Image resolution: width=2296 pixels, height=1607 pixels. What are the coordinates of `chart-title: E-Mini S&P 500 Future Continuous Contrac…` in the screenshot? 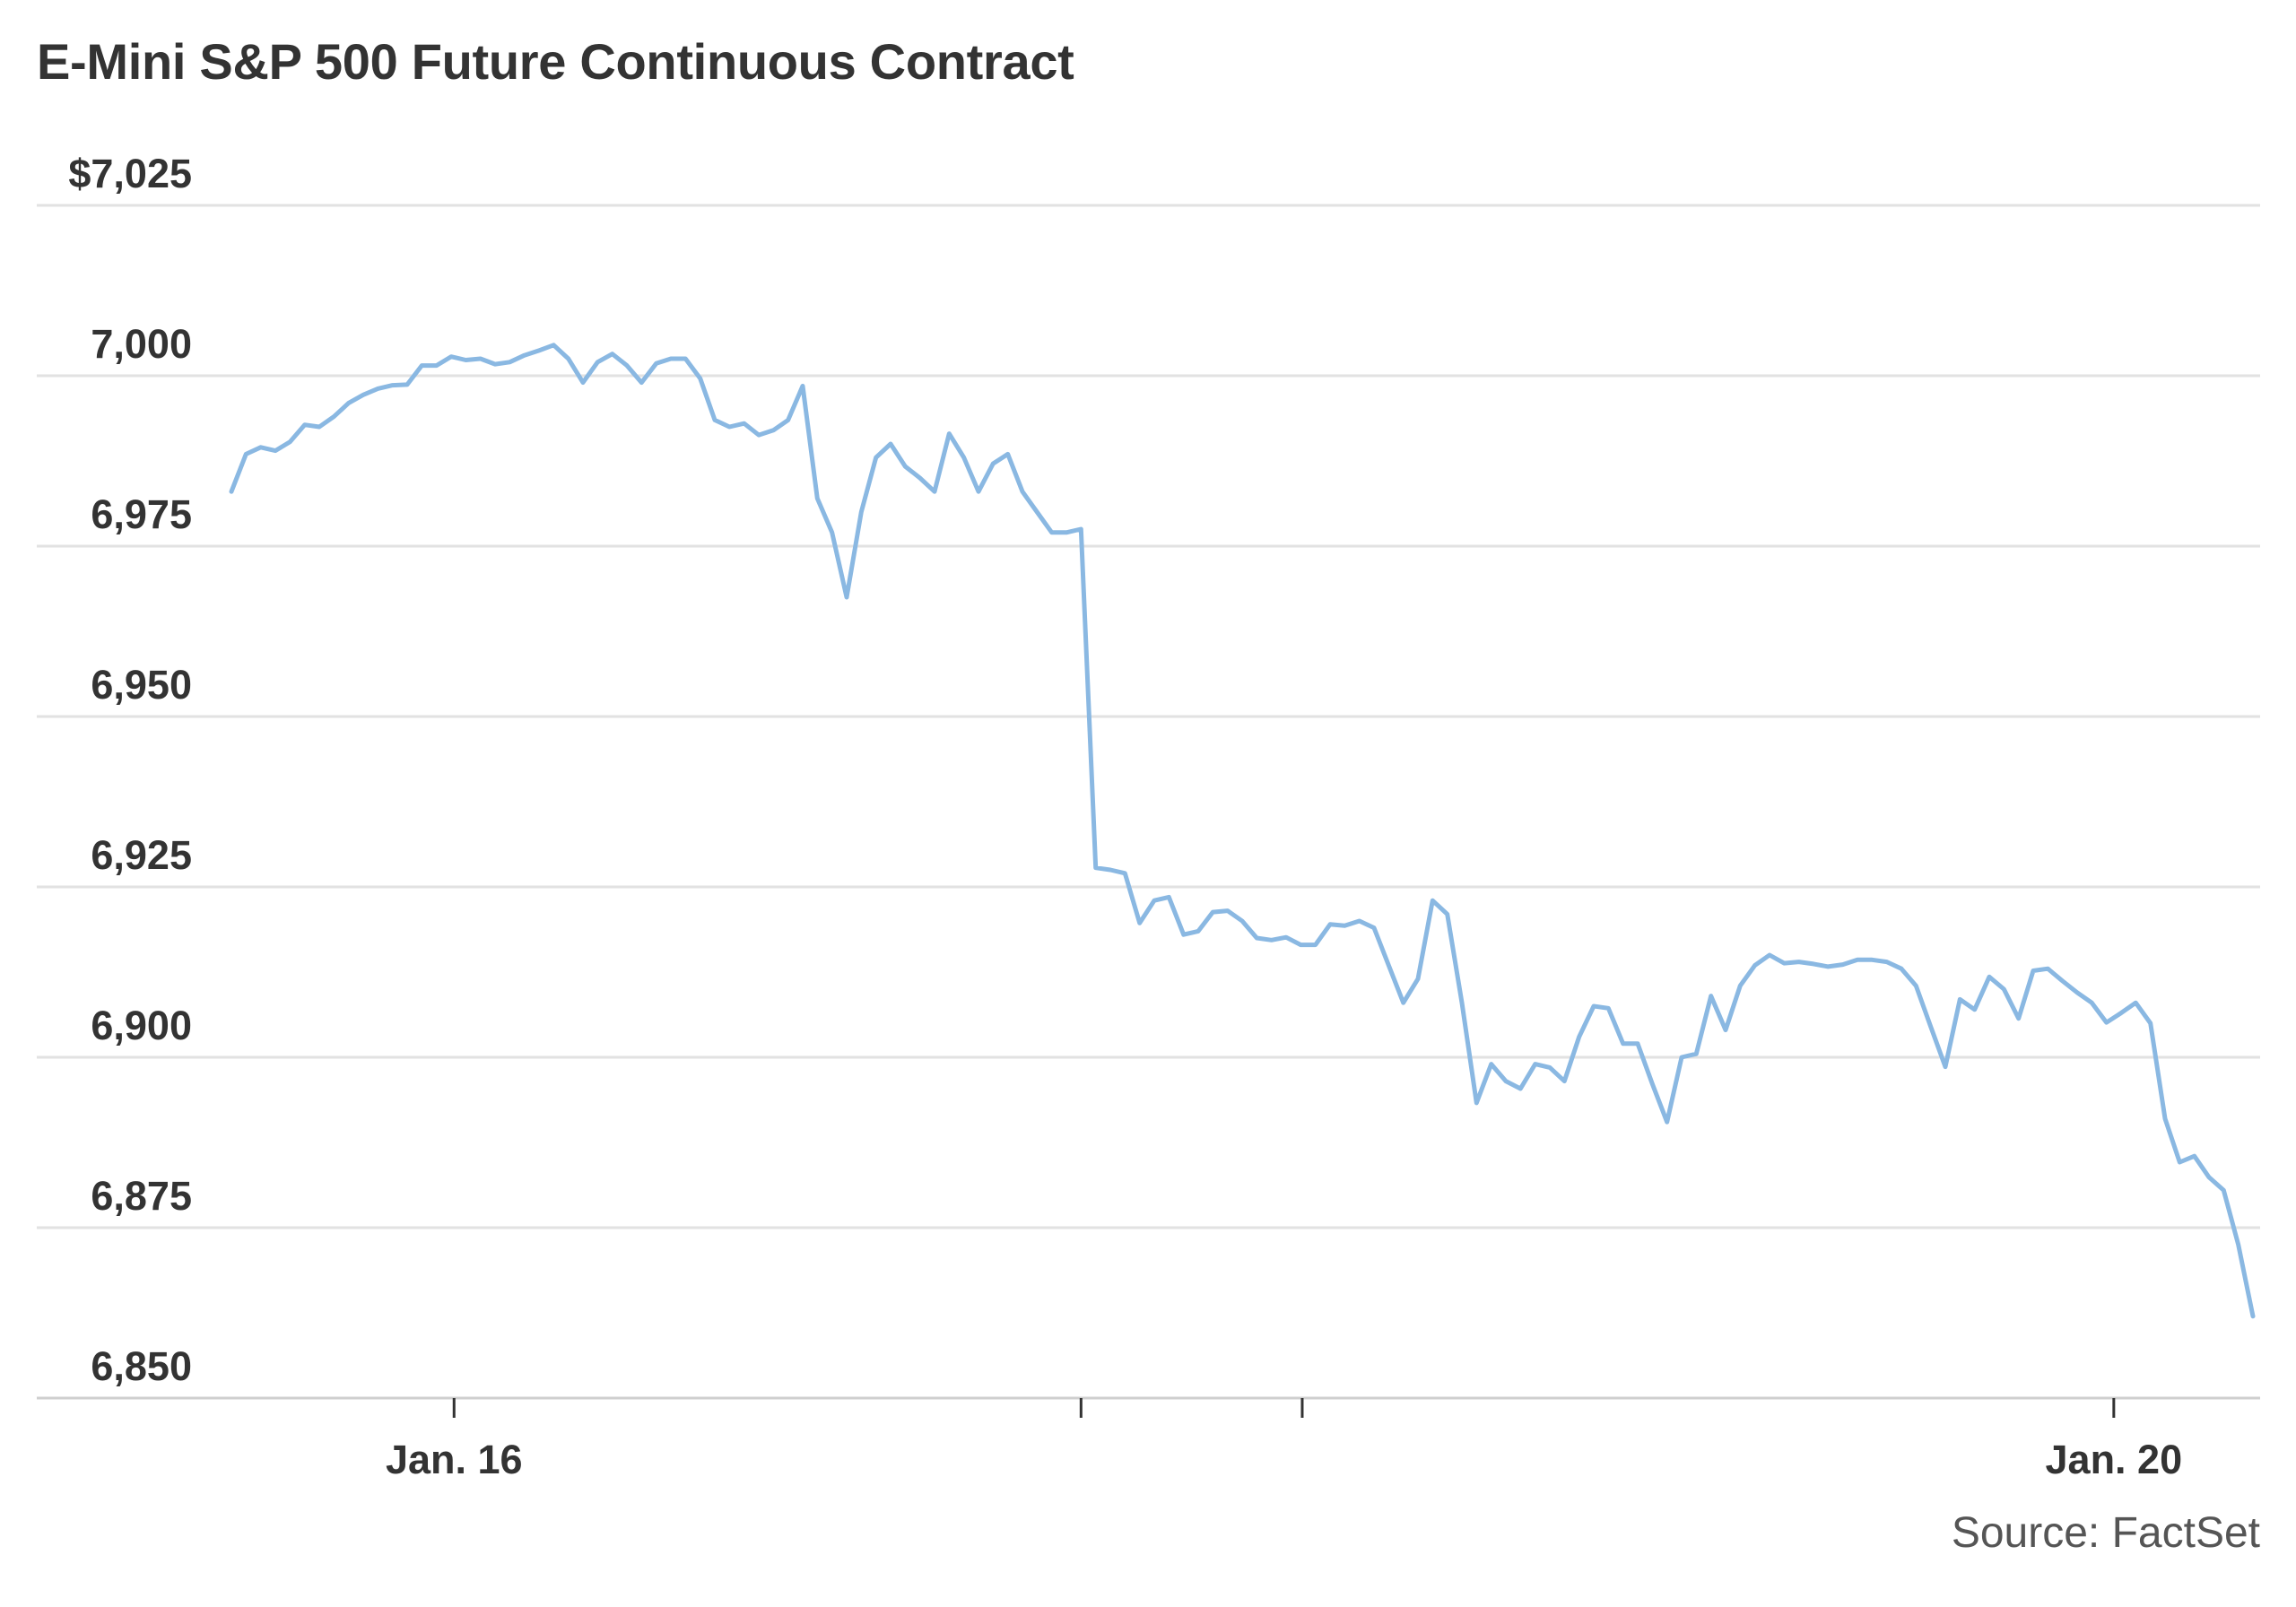 It's located at (555, 62).